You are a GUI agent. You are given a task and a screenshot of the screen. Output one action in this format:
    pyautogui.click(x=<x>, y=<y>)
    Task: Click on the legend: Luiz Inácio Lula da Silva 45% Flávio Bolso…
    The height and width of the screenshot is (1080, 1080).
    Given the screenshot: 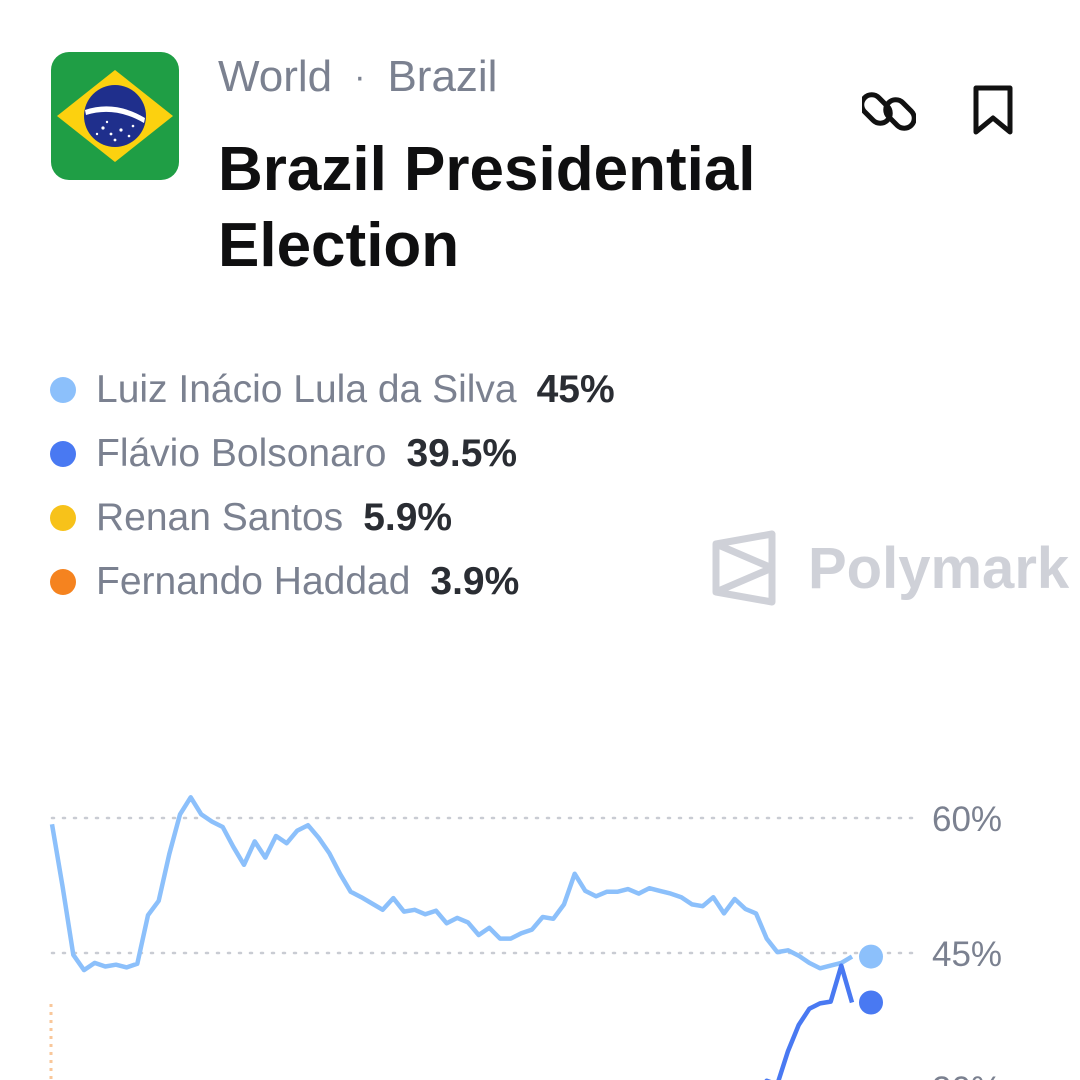 What is the action you would take?
    pyautogui.click(x=332, y=486)
    